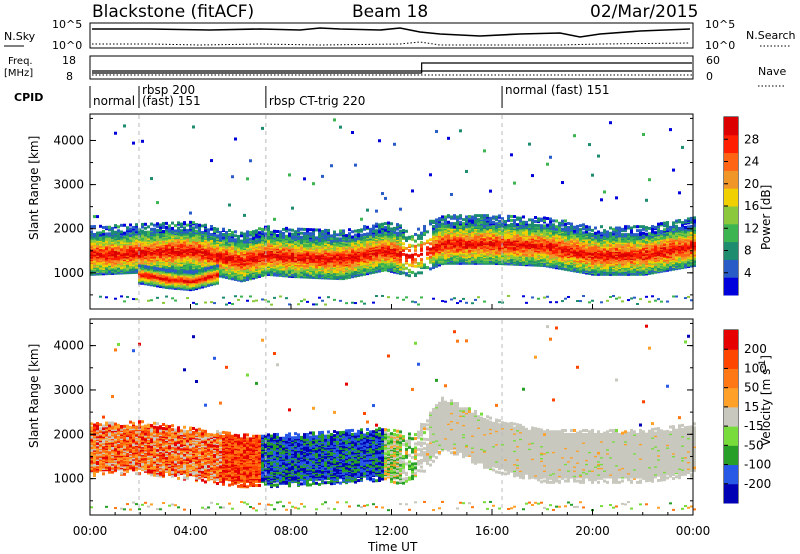 Image resolution: width=800 pixels, height=554 pixels. What do you see at coordinates (390, 12) in the screenshot?
I see `beam-label: Beam 18` at bounding box center [390, 12].